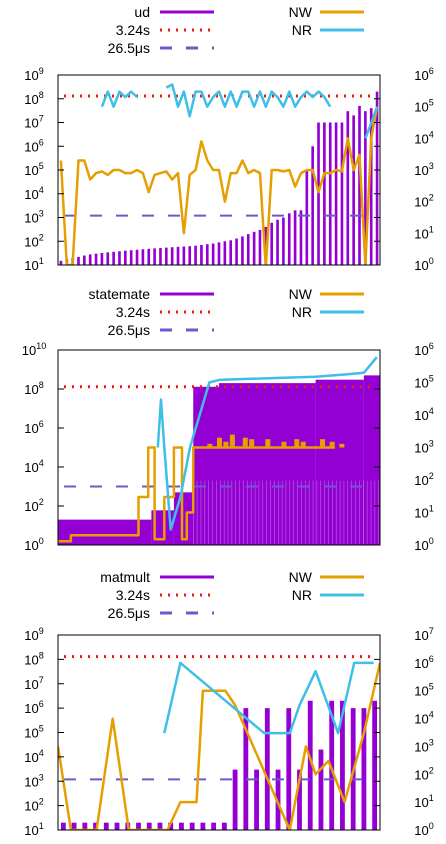 The image size is (446, 844). I want to click on right-tick-label: 10⁶, so click(423, 662).